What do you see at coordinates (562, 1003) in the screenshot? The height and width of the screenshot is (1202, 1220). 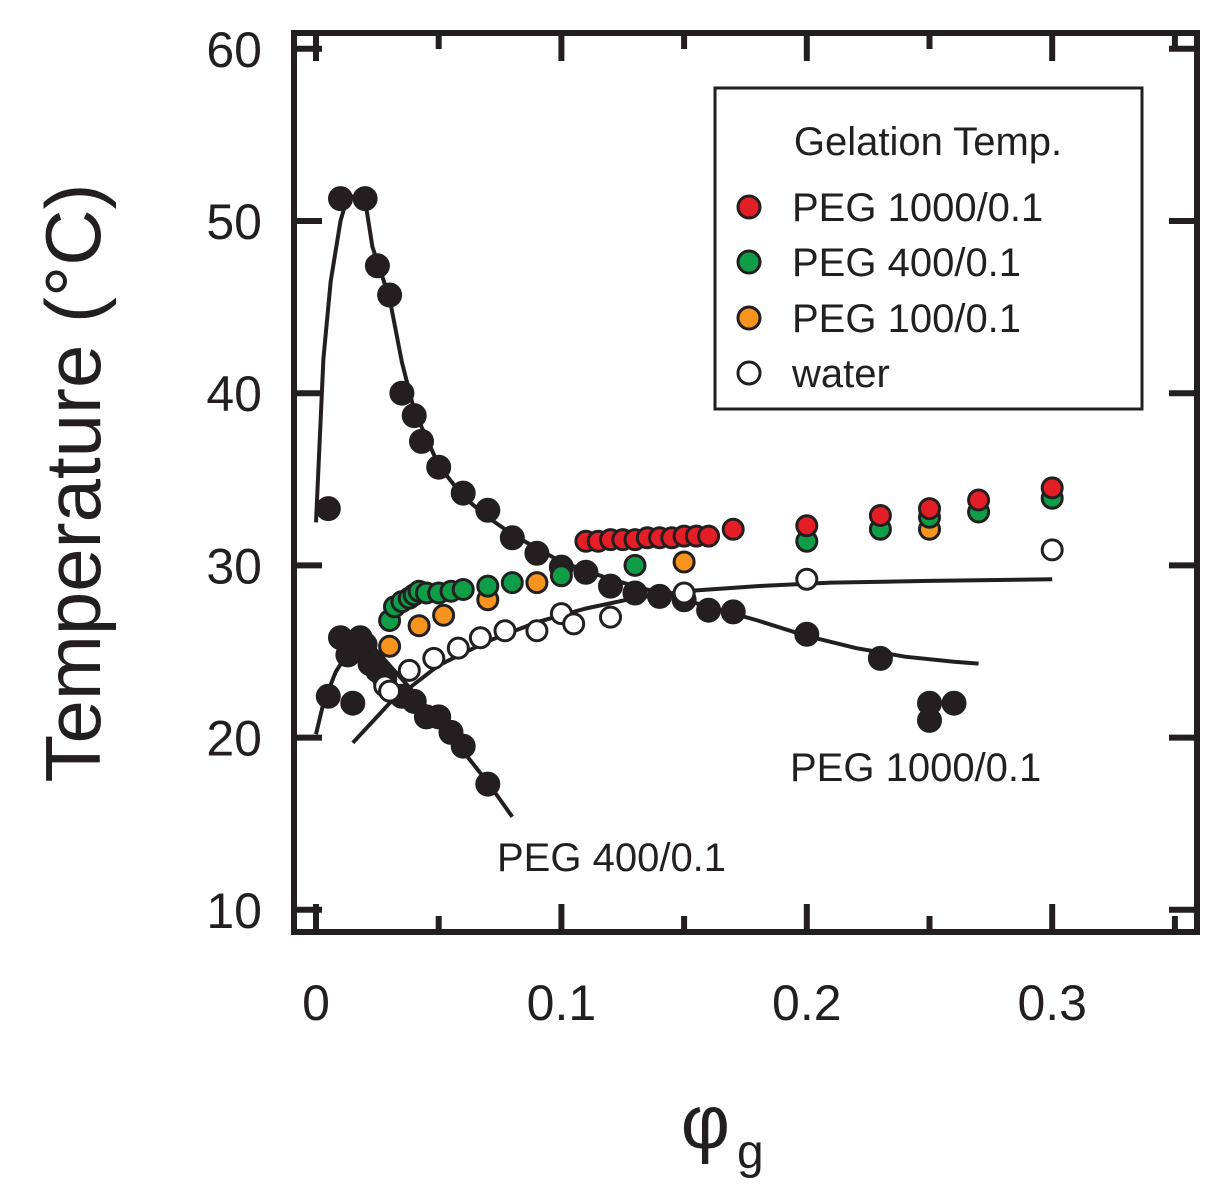 I see `x-tick-label: 0.1` at bounding box center [562, 1003].